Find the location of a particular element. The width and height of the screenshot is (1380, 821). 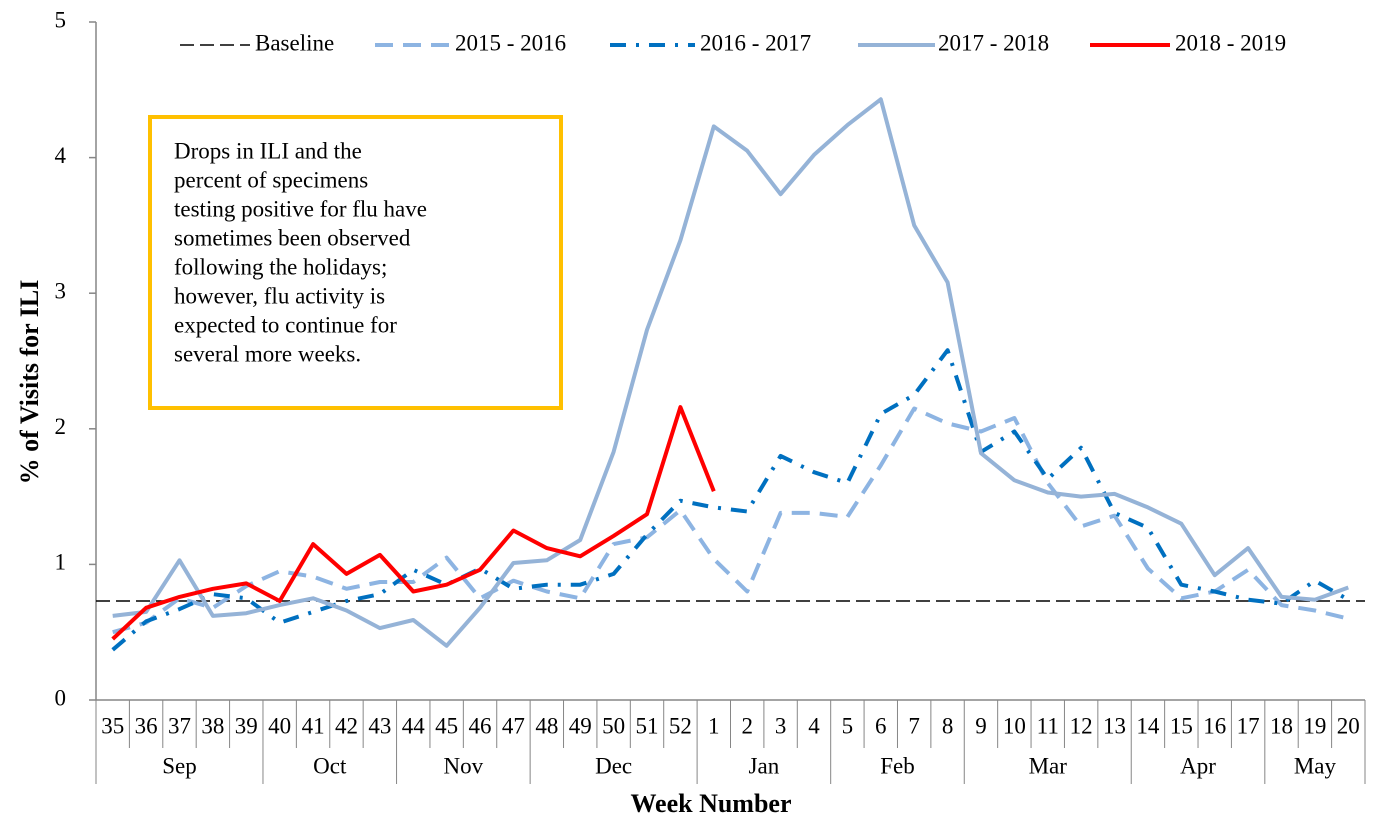

annotation-line: sometimes been observed is located at coordinates (292, 237).